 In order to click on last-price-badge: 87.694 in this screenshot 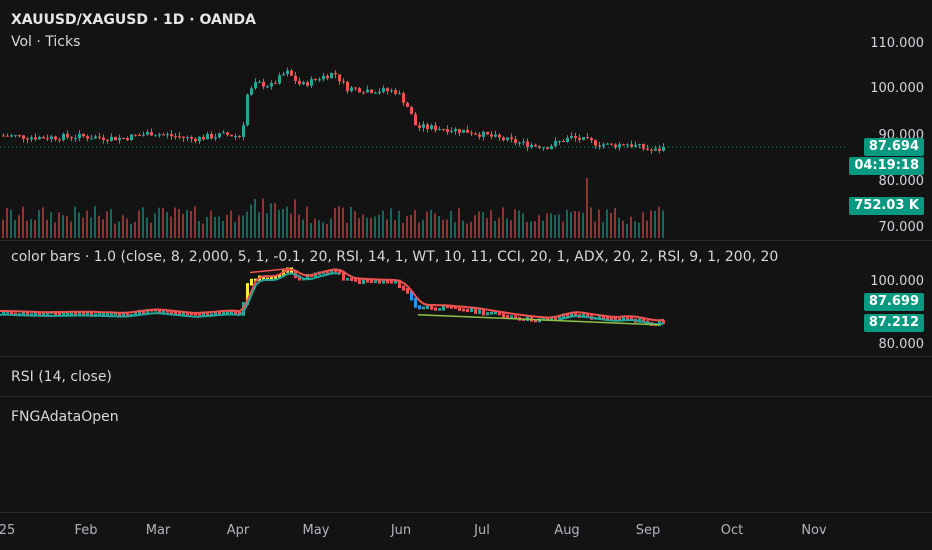, I will do `click(893, 147)`.